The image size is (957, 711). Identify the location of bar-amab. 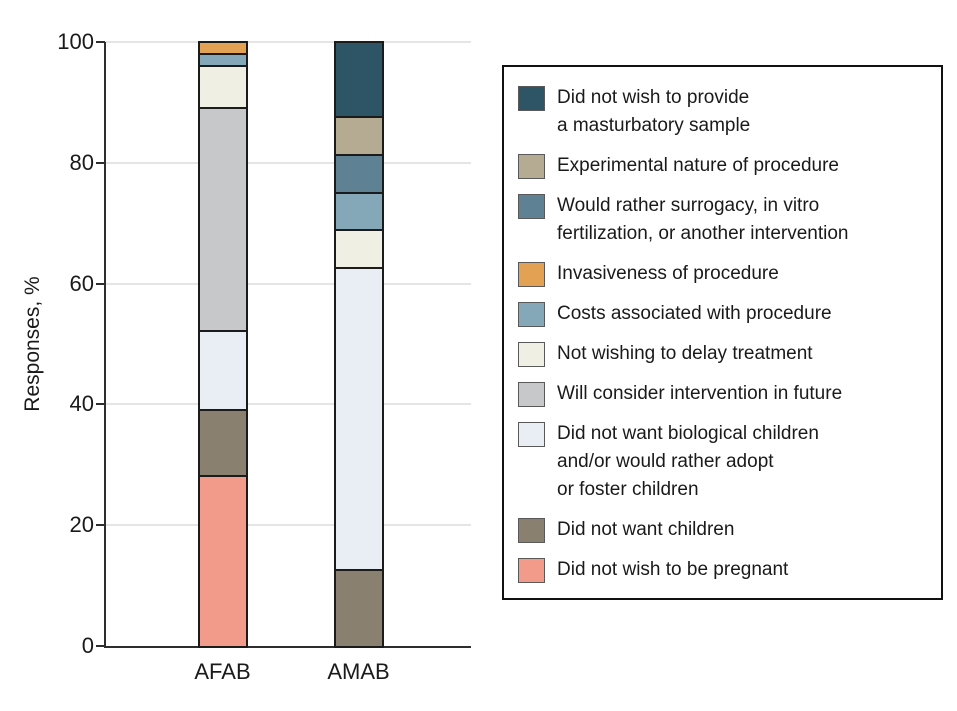
(358, 344).